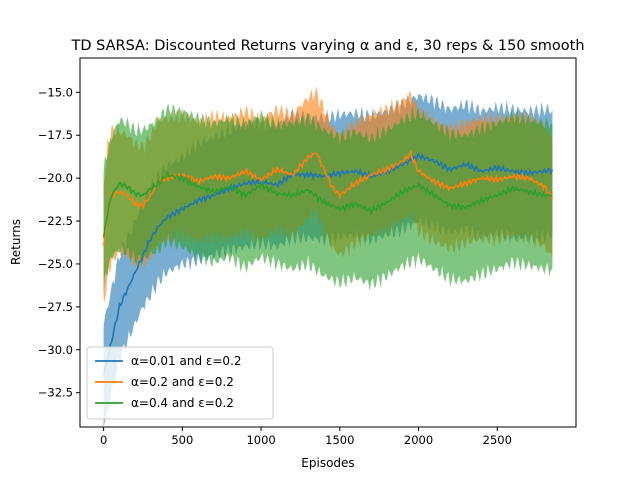  I want to click on x-tick-label: 500, so click(182, 440).